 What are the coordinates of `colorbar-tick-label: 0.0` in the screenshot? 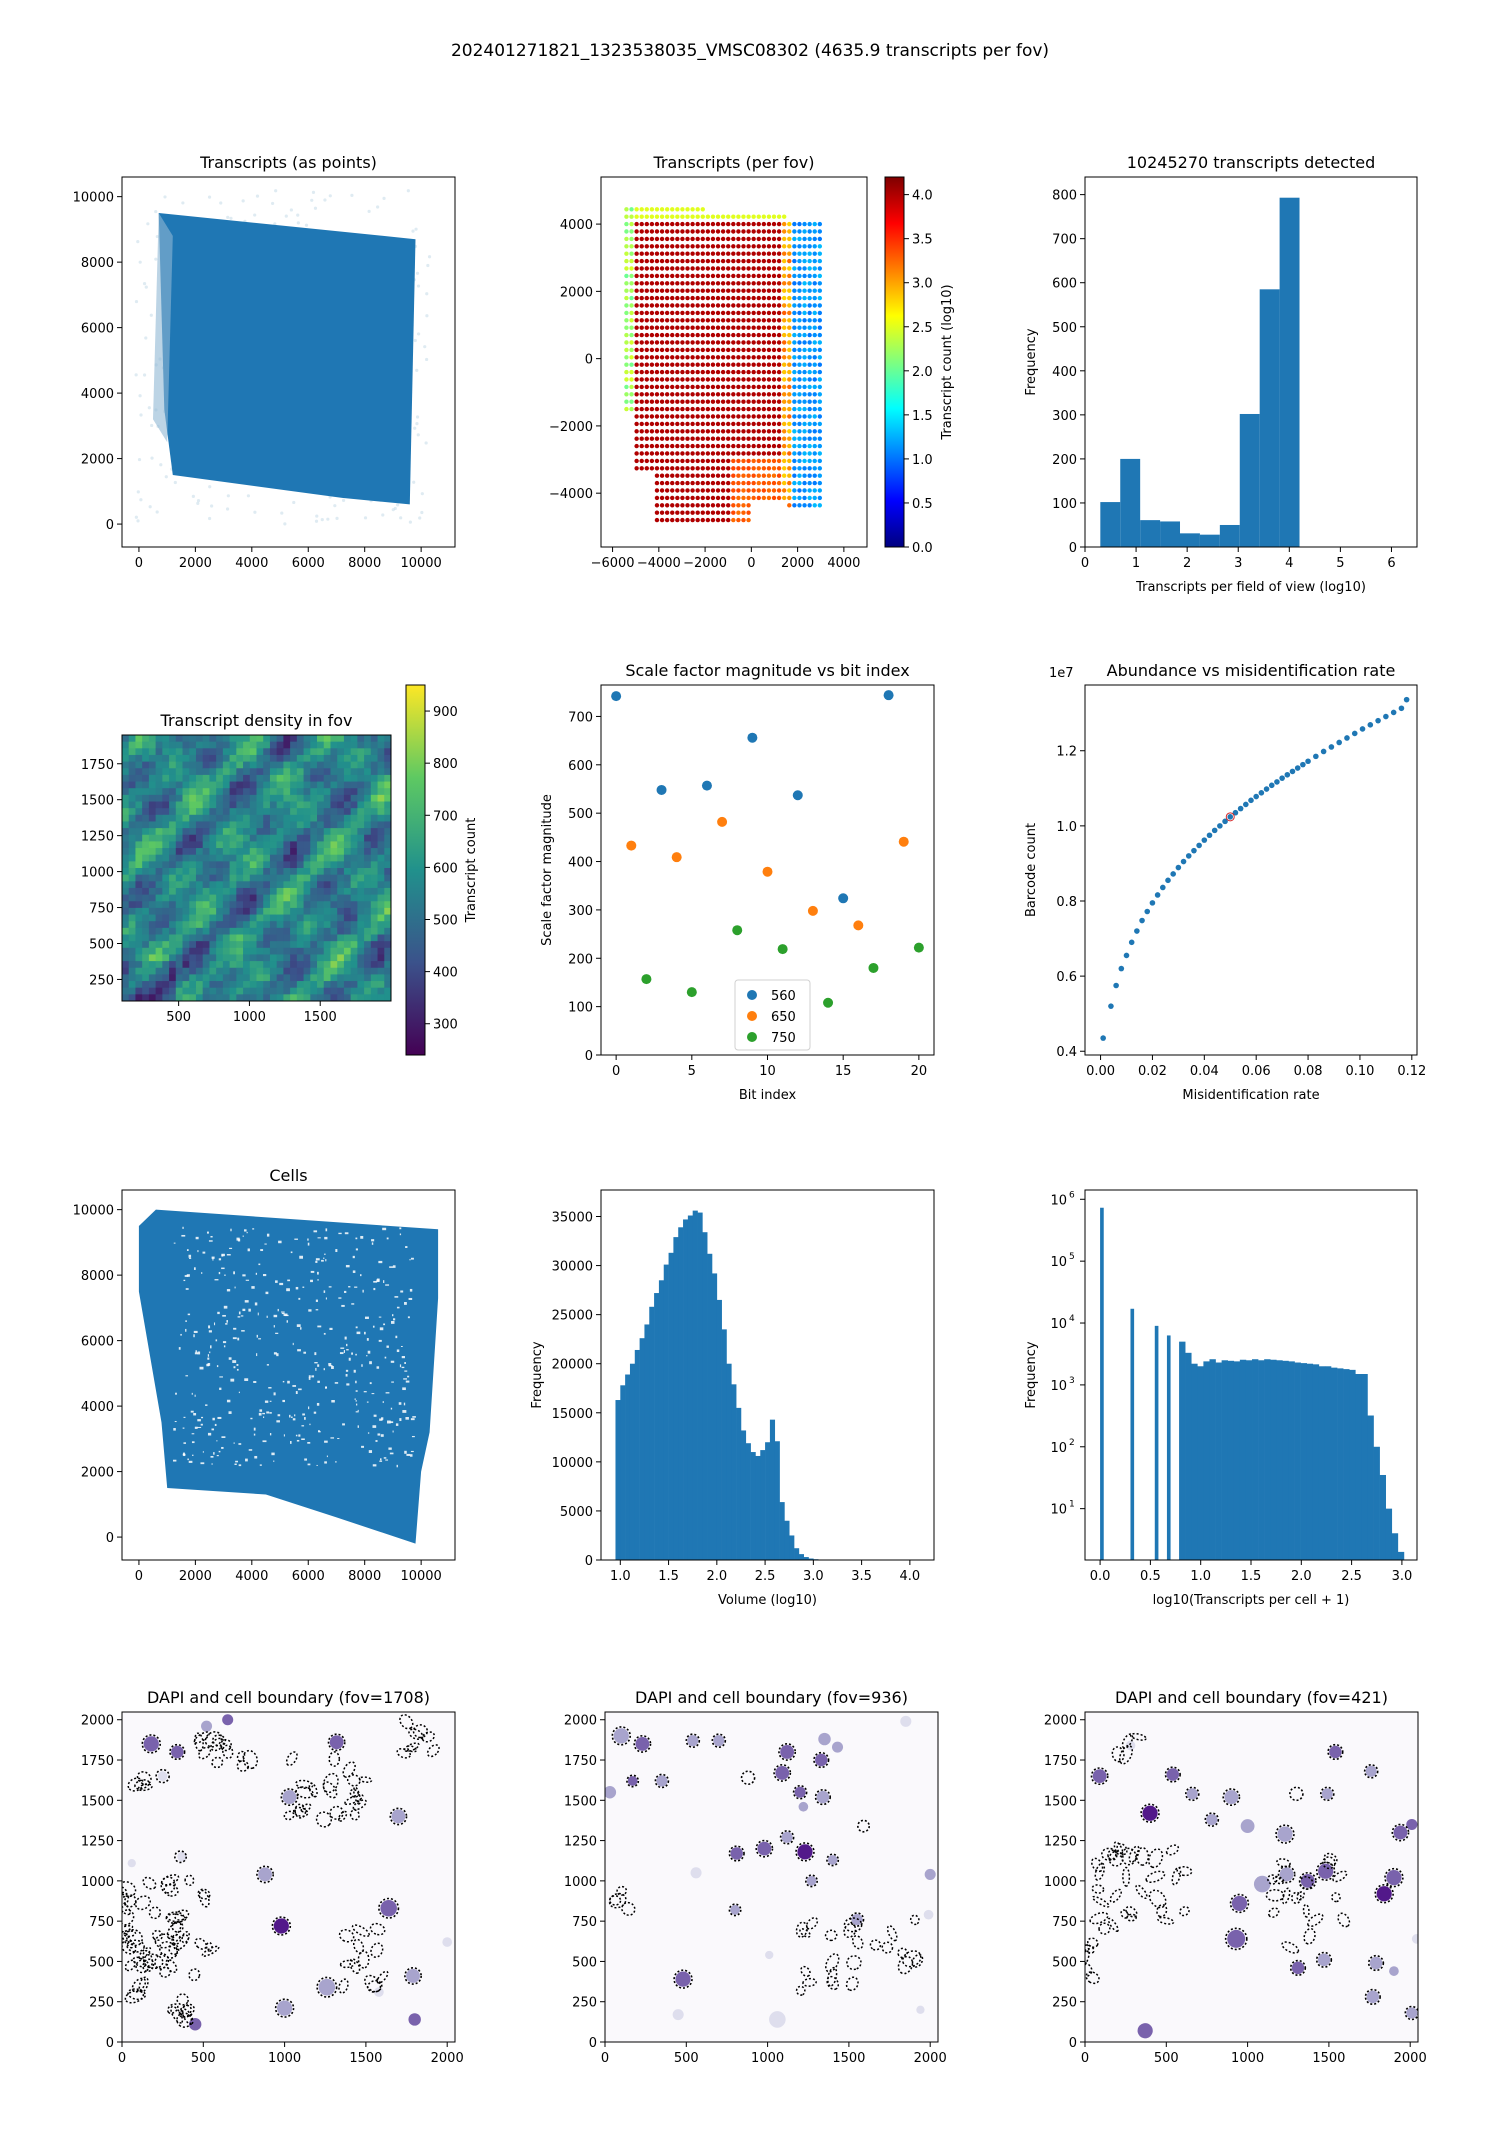 It's located at (922, 548).